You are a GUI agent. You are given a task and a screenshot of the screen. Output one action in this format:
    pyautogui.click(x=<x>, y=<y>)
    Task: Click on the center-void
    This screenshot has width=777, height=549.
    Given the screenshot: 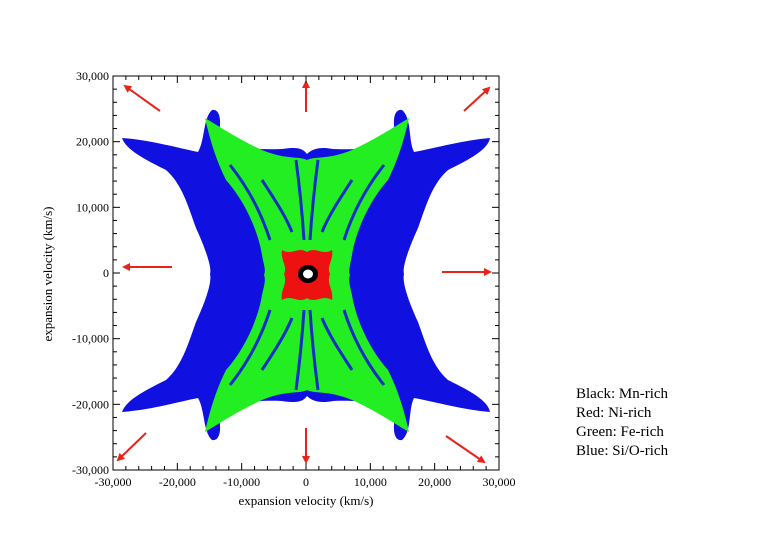 What is the action you would take?
    pyautogui.click(x=308, y=274)
    